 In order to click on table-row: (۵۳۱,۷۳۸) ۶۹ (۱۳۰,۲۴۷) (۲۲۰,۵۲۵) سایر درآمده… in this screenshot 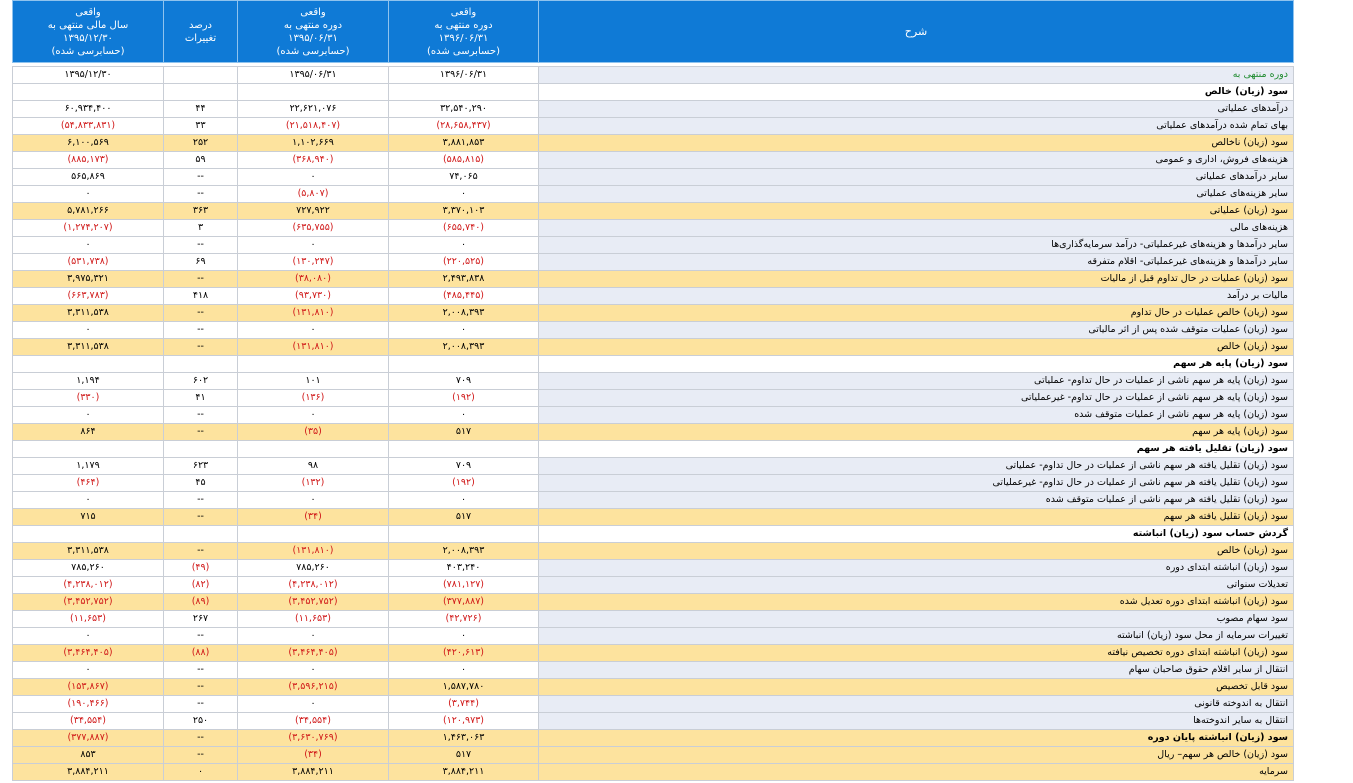, I will do `click(653, 262)`.